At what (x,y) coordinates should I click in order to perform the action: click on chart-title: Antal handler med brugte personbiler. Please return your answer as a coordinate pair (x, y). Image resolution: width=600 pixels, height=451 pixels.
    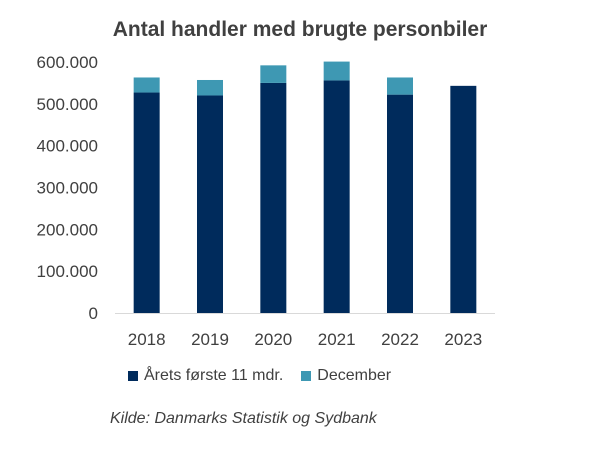
    Looking at the image, I should click on (300, 29).